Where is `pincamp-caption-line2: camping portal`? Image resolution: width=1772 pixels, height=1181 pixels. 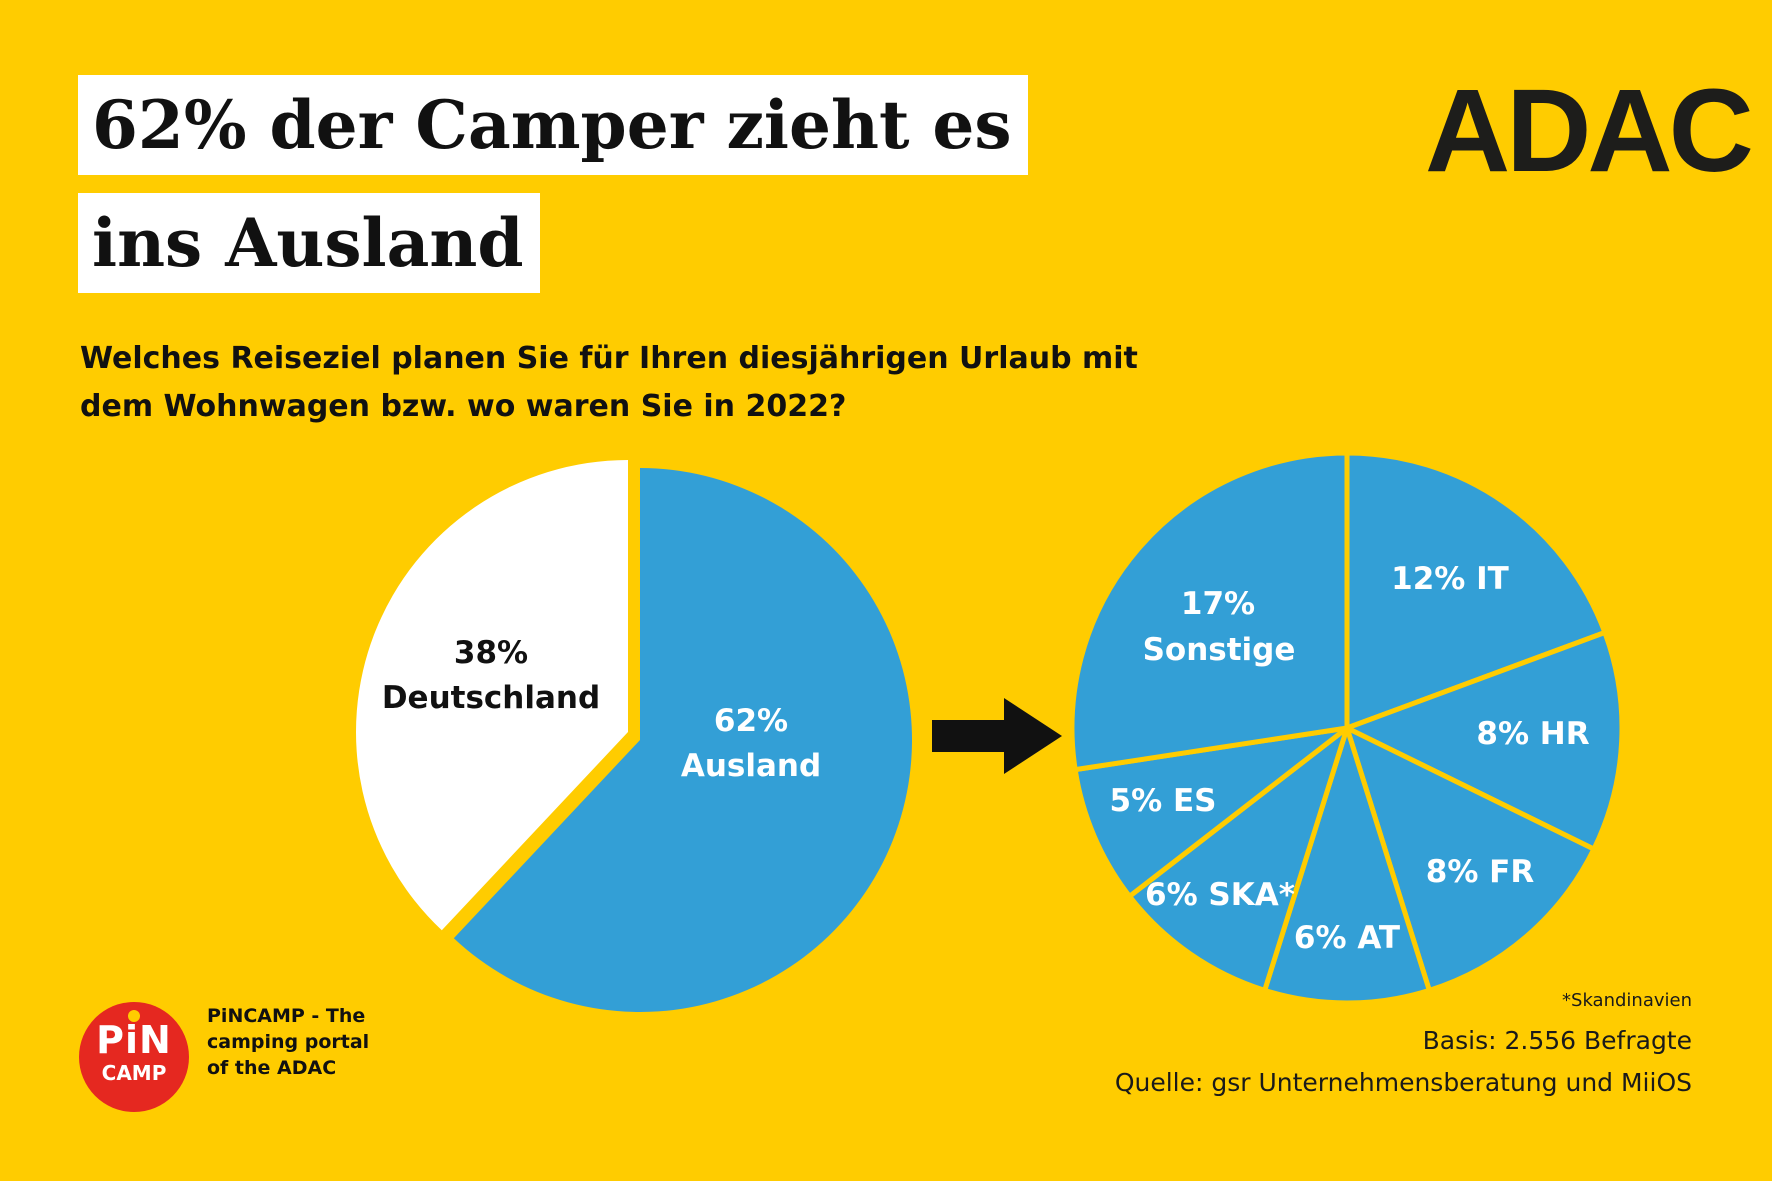
pincamp-caption-line2: camping portal is located at coordinates (288, 1042).